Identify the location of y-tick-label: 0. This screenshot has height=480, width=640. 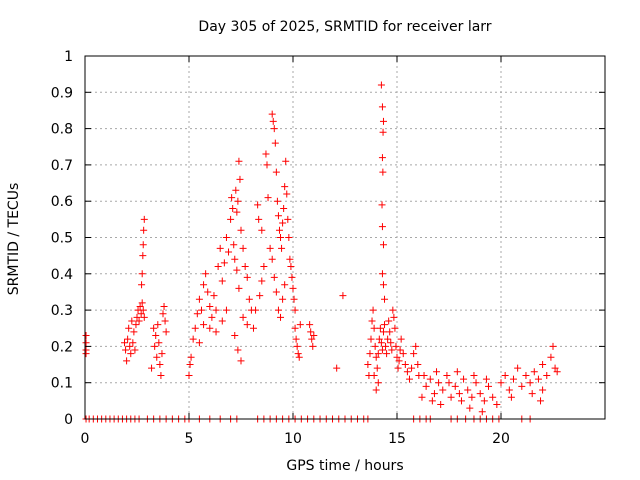
(68, 420).